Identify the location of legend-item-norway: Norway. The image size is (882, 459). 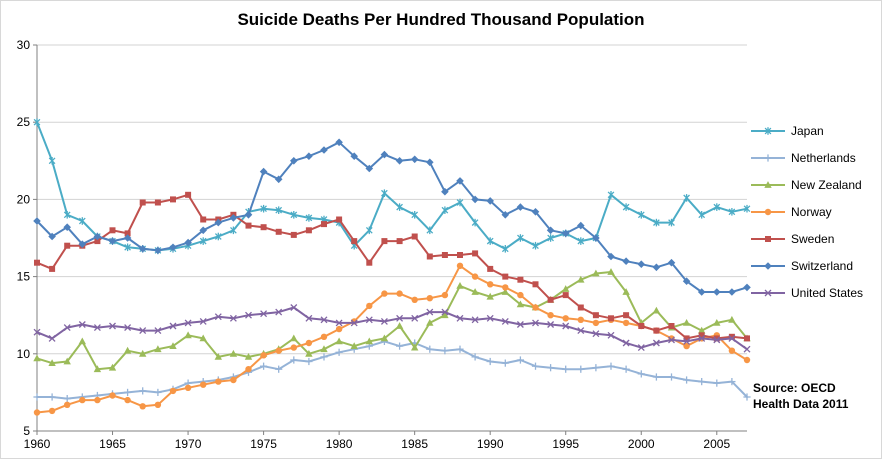
(807, 211).